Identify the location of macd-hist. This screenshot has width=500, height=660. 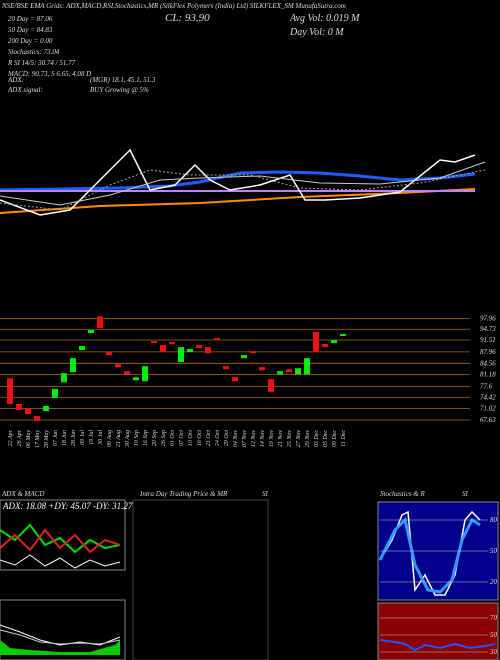
(60, 647).